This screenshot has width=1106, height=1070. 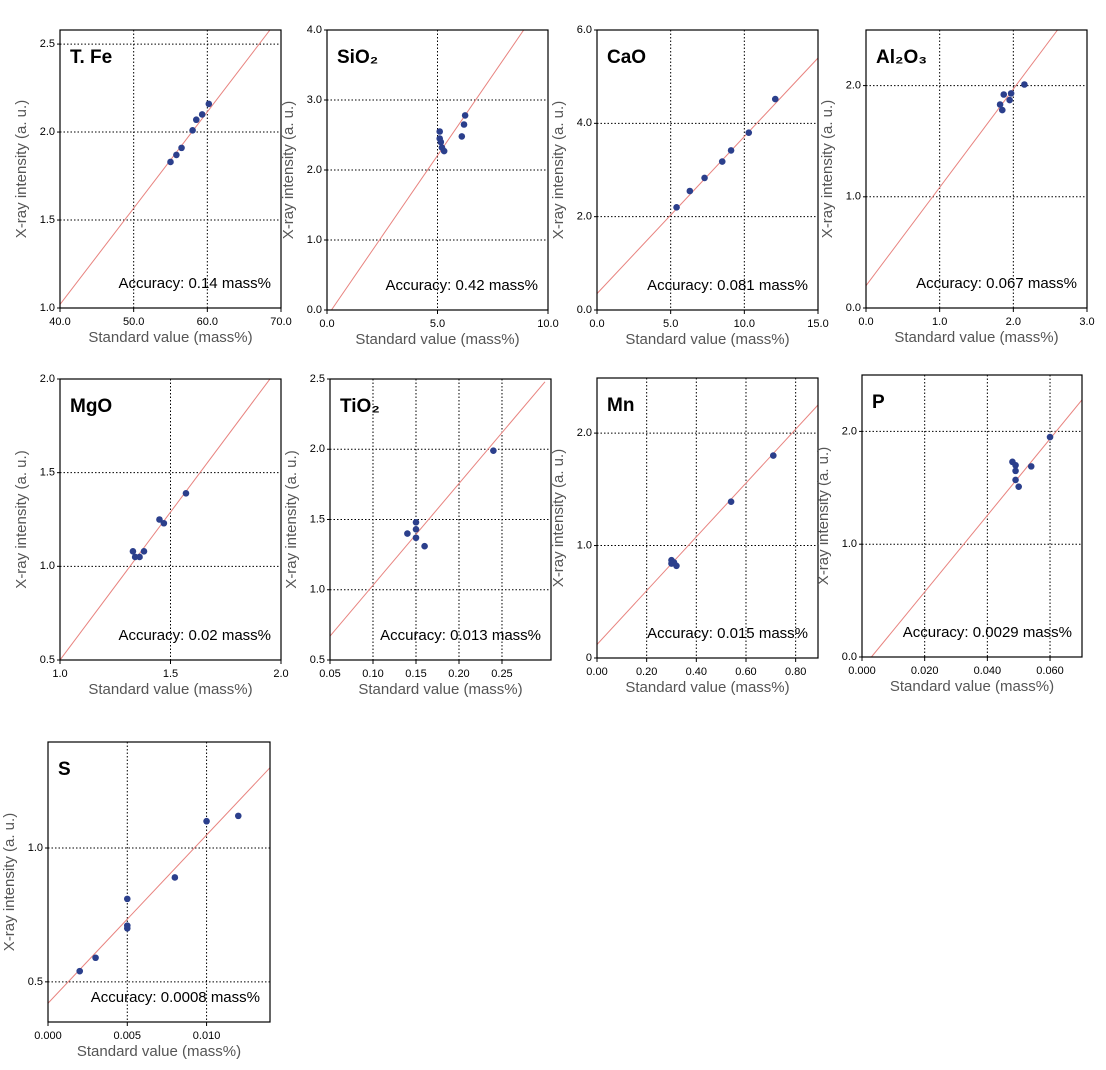 I want to click on panel-title: S, so click(x=64, y=769).